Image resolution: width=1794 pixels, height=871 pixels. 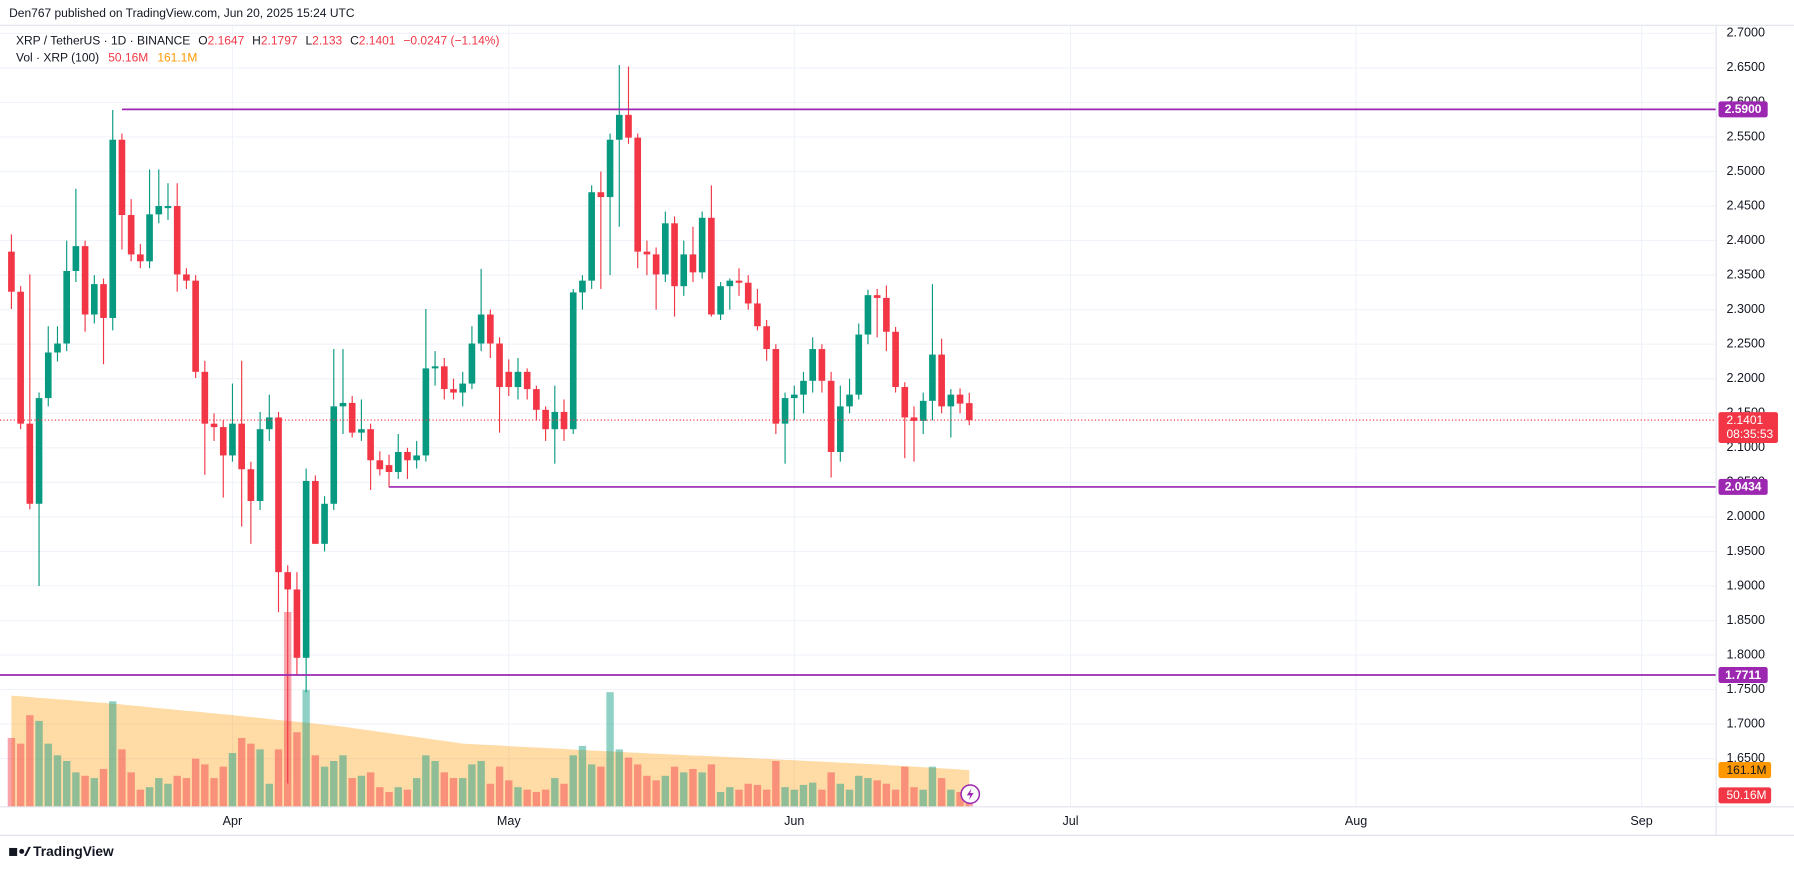 I want to click on volume-ma-tag, so click(x=1745, y=770).